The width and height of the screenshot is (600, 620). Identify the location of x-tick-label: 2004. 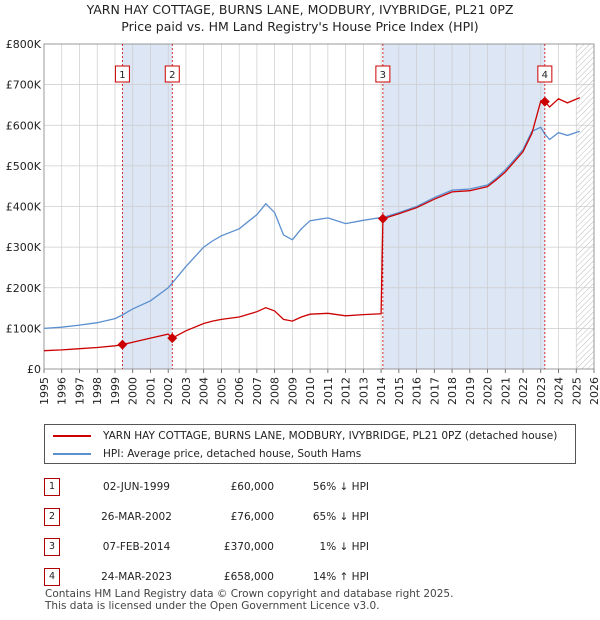
(204, 391).